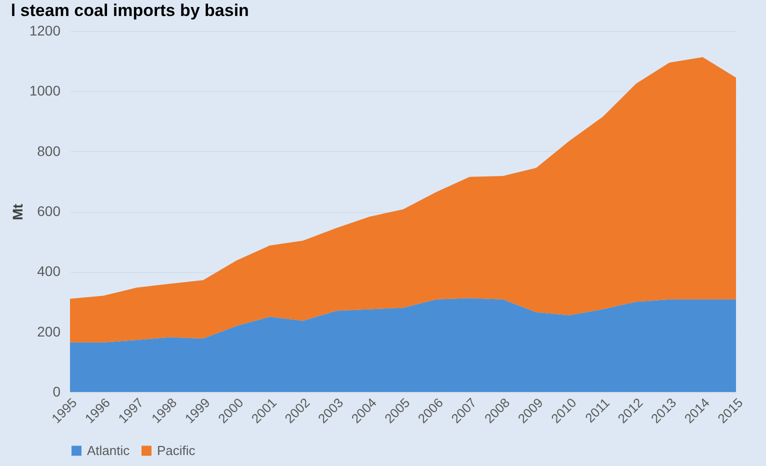 This screenshot has height=466, width=766. Describe the element at coordinates (129, 10) in the screenshot. I see `chart-title: l steam coal imports by basin` at that location.